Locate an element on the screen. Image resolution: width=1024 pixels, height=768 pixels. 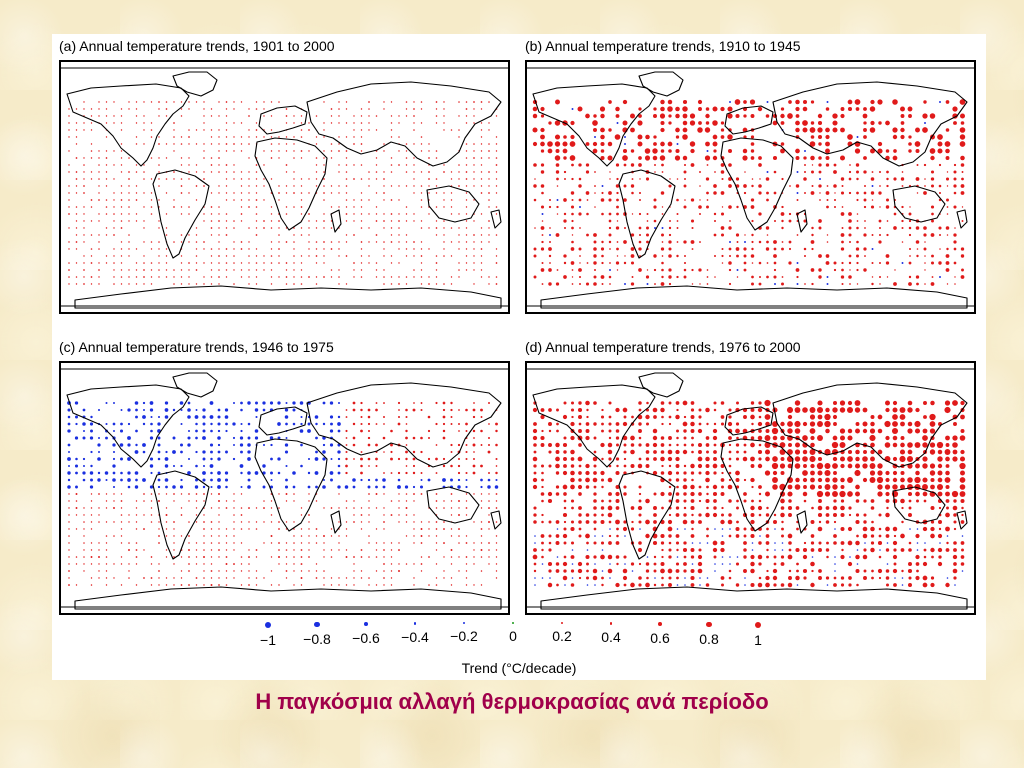
legend-dot is located at coordinates (758, 625).